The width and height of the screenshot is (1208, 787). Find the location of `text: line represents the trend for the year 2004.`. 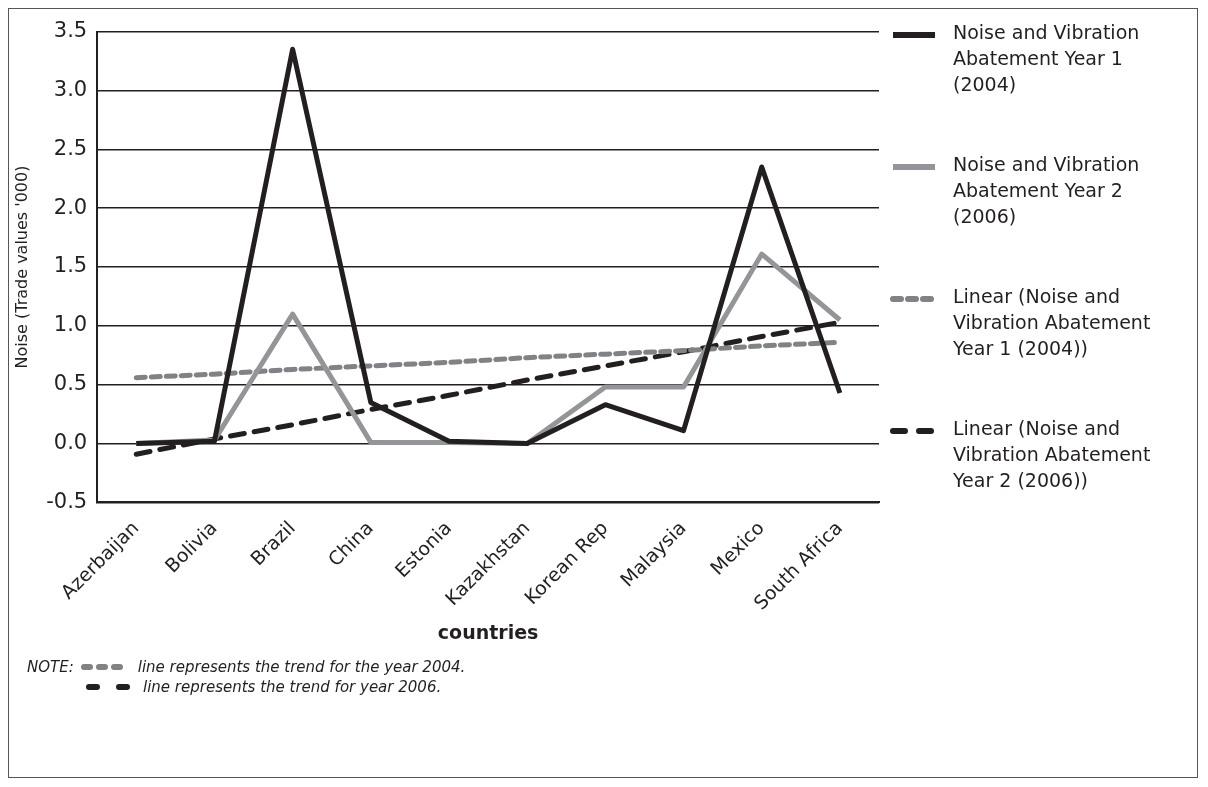

text: line represents the trend for the year 2004. is located at coordinates (301, 667).